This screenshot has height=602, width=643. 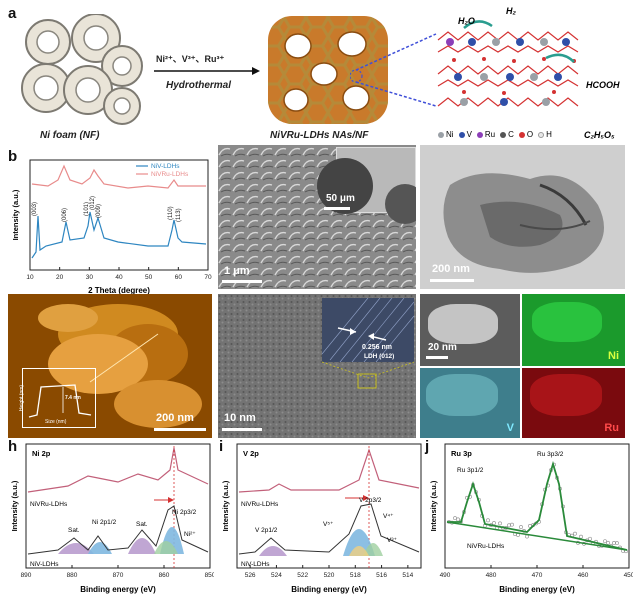 I want to click on v2p-ylabel: Intensity (a.u.), so click(x=225, y=505).